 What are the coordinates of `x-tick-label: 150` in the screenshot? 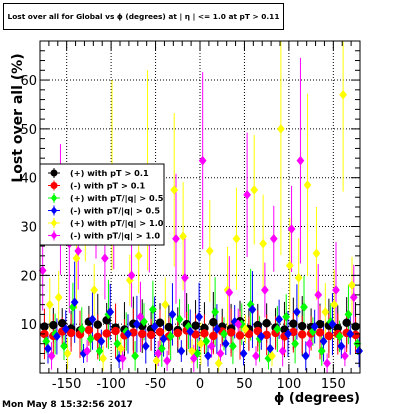 It's located at (333, 384).